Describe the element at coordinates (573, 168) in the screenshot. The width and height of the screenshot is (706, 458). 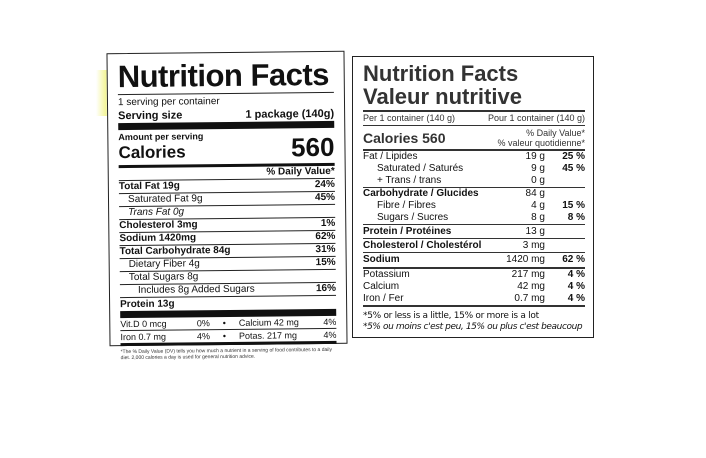
I see `ca-row-dv: 45 %` at that location.